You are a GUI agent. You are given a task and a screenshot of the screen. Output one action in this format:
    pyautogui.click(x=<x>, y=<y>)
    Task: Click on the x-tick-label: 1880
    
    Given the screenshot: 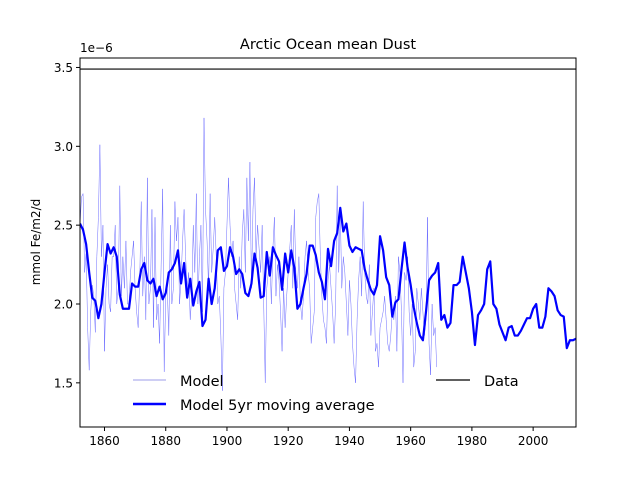 What is the action you would take?
    pyautogui.click(x=165, y=441)
    